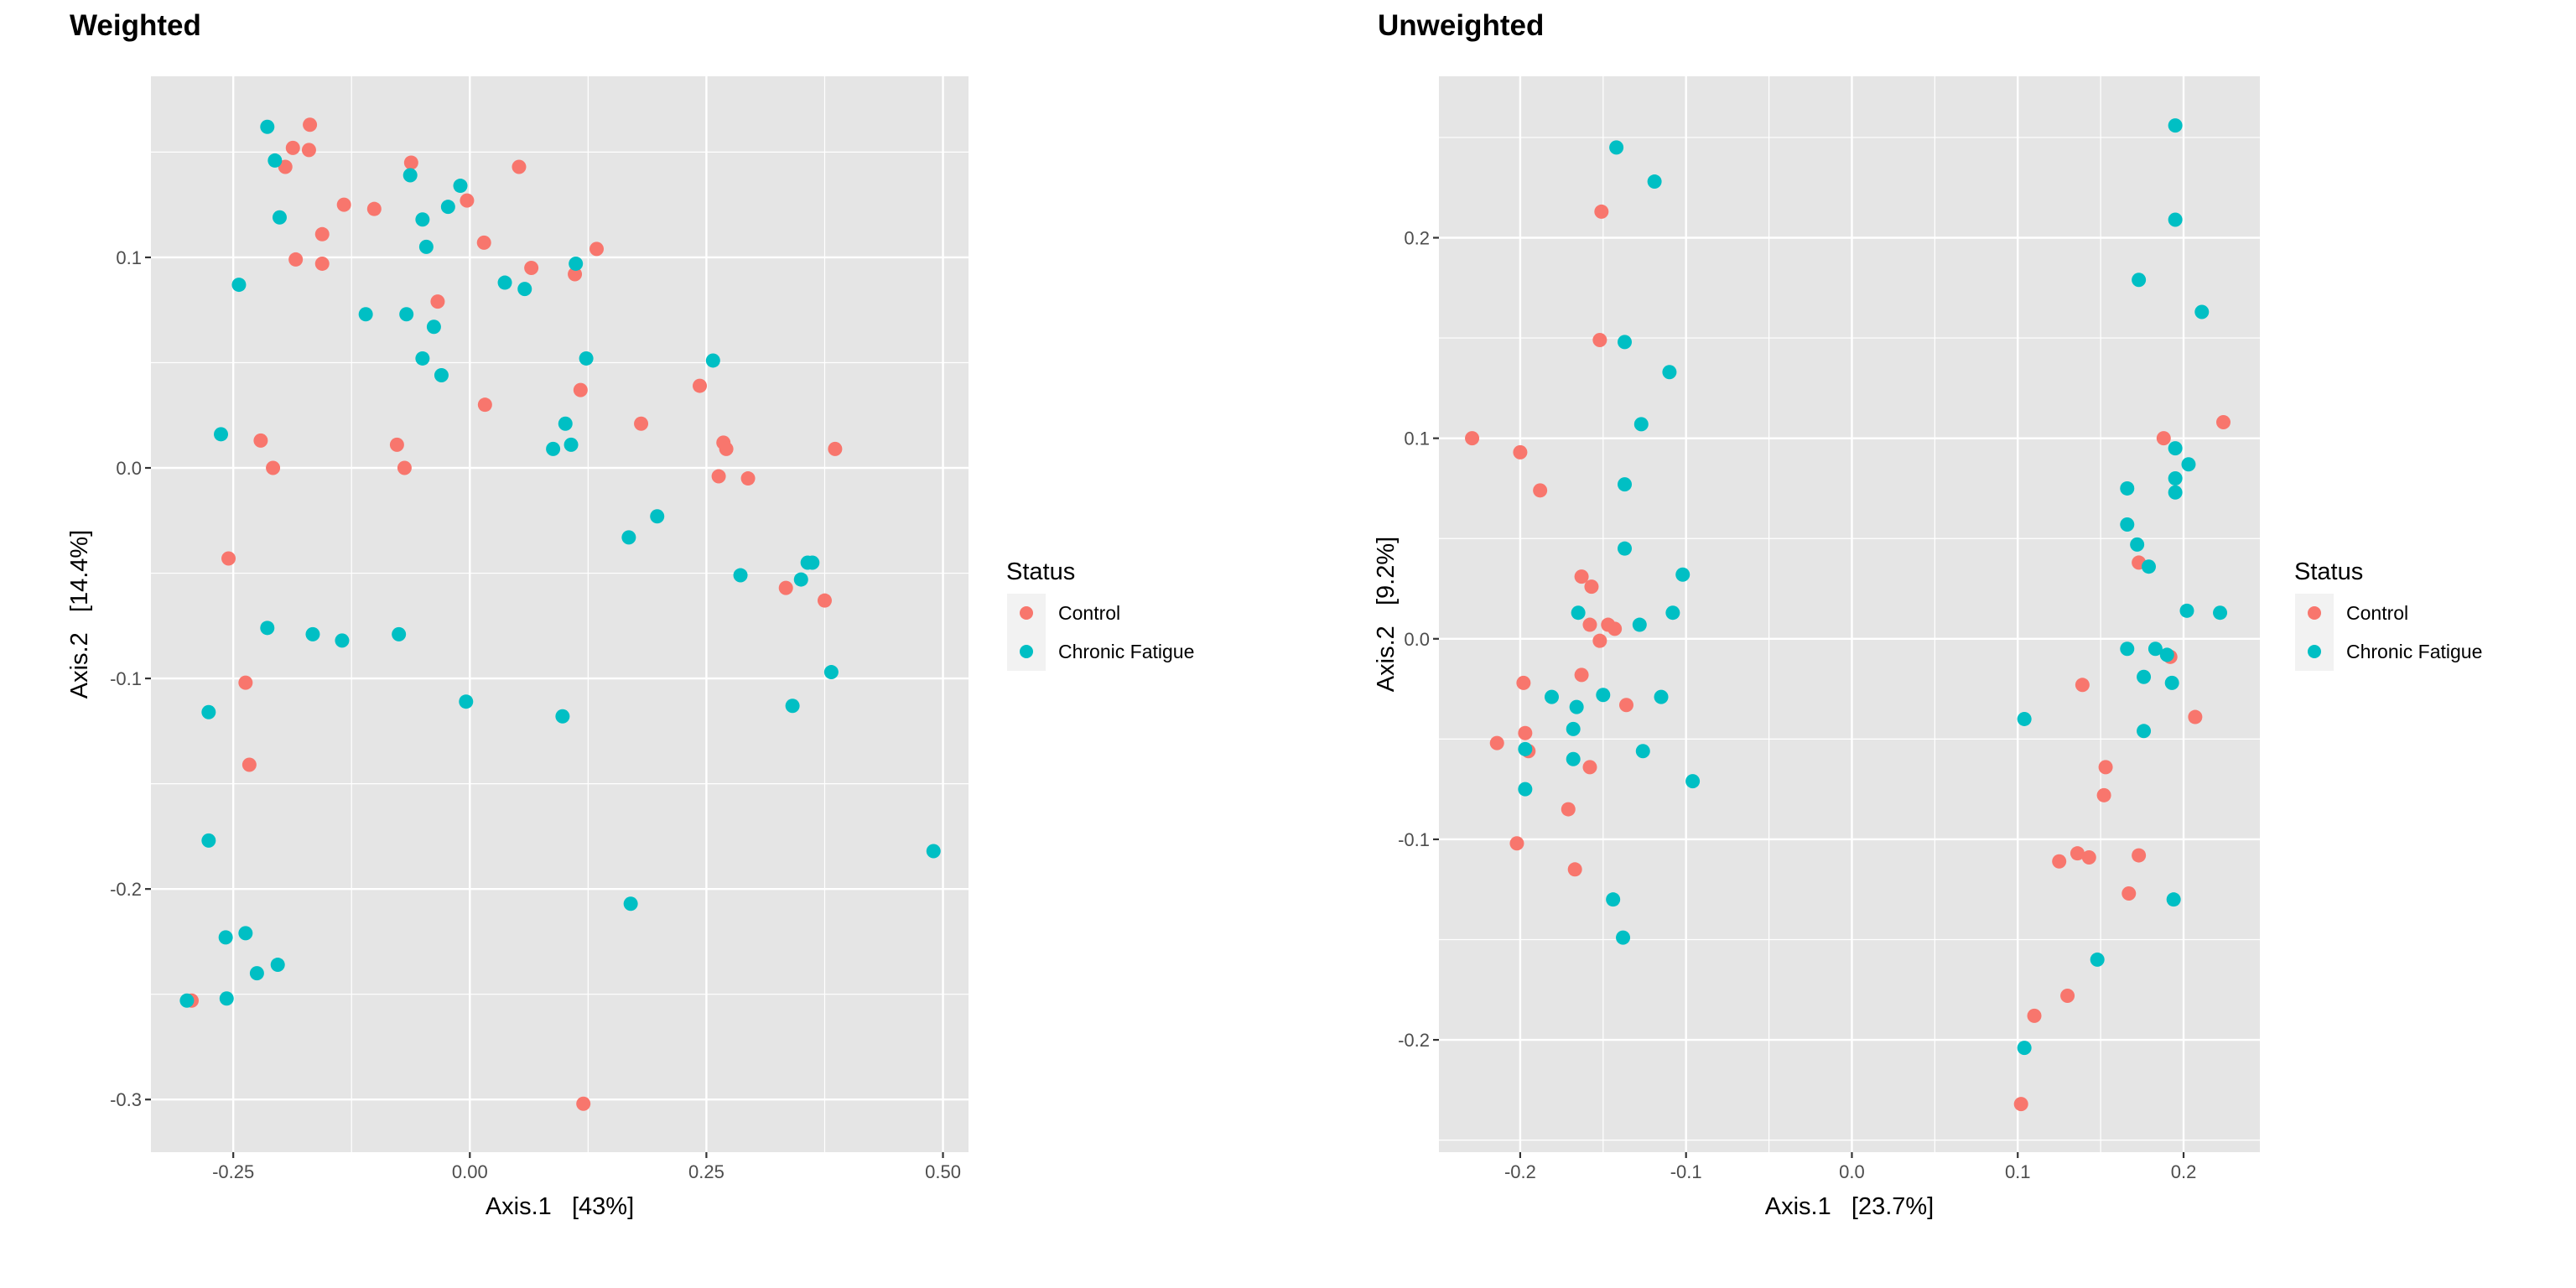 The width and height of the screenshot is (2576, 1288). I want to click on legend-key-control, so click(2314, 613).